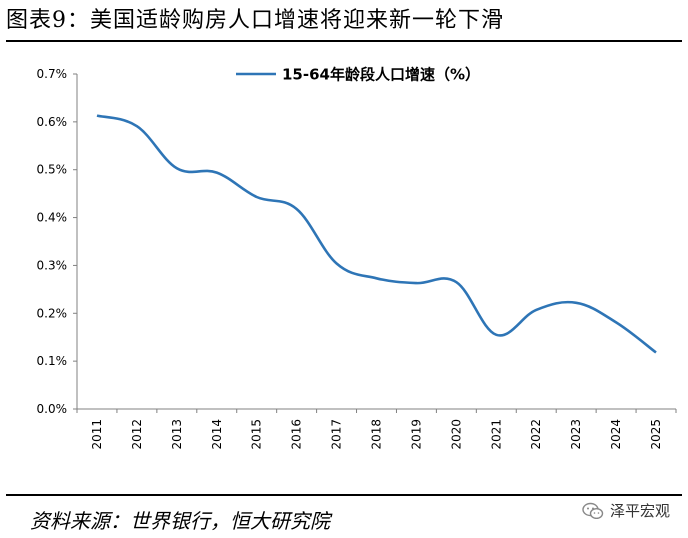 This screenshot has height=538, width=688. What do you see at coordinates (416, 434) in the screenshot?
I see `x-tick-label: 2019` at bounding box center [416, 434].